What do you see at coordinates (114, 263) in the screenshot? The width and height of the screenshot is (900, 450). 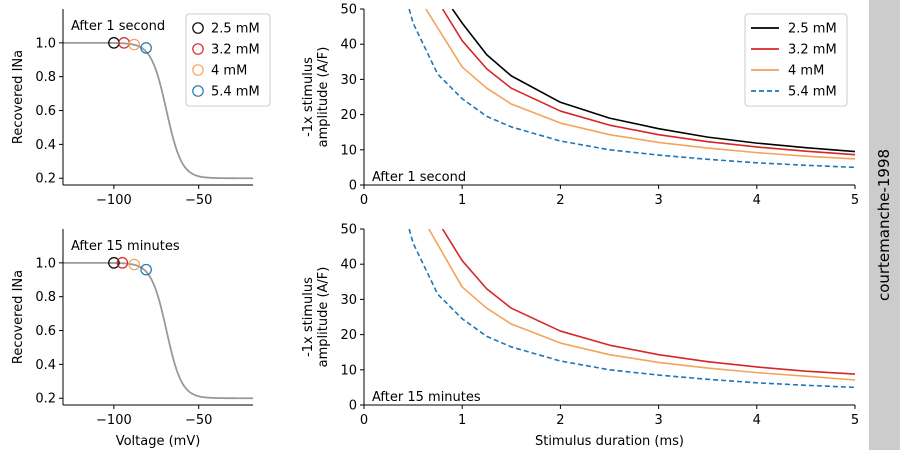 I see `marker-2-5-mm` at bounding box center [114, 263].